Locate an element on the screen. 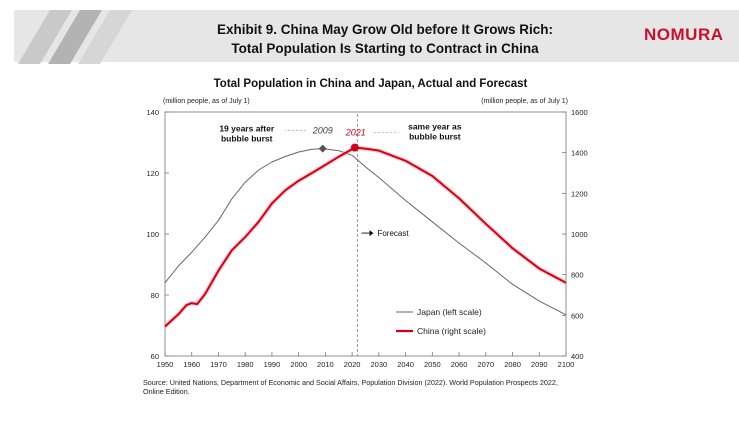  right-tick-label: 1400 is located at coordinates (579, 153).